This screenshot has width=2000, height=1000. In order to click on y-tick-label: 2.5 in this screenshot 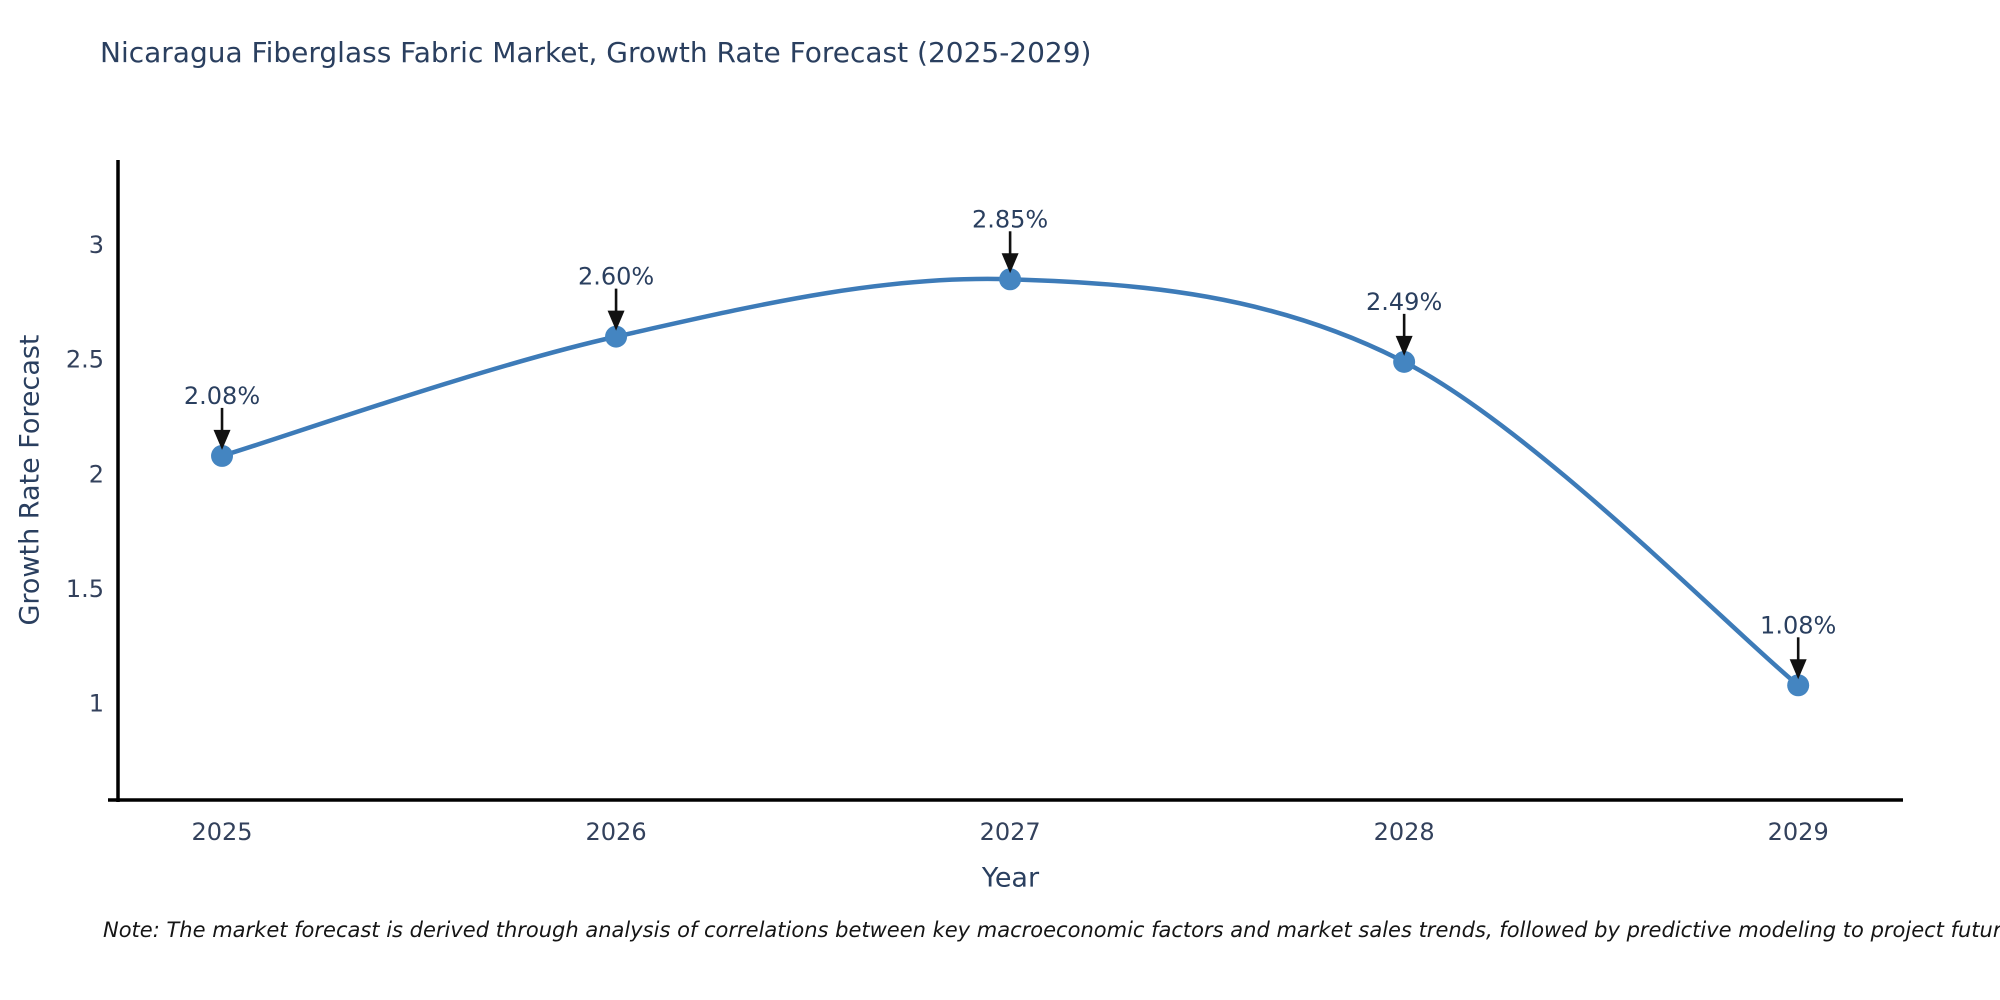, I will do `click(85, 360)`.